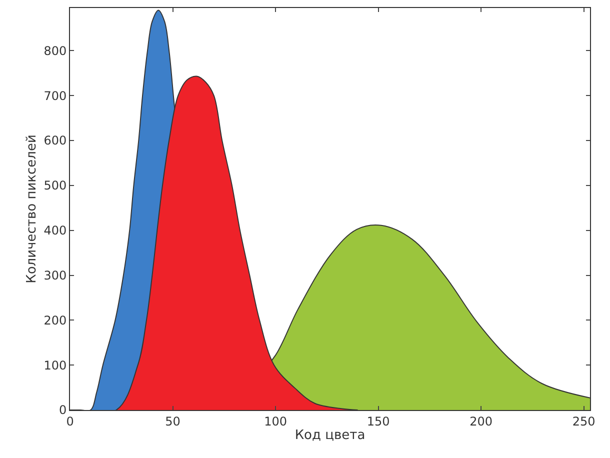 This screenshot has height=458, width=610. Describe the element at coordinates (378, 421) in the screenshot. I see `x-tick-label: 150` at that location.